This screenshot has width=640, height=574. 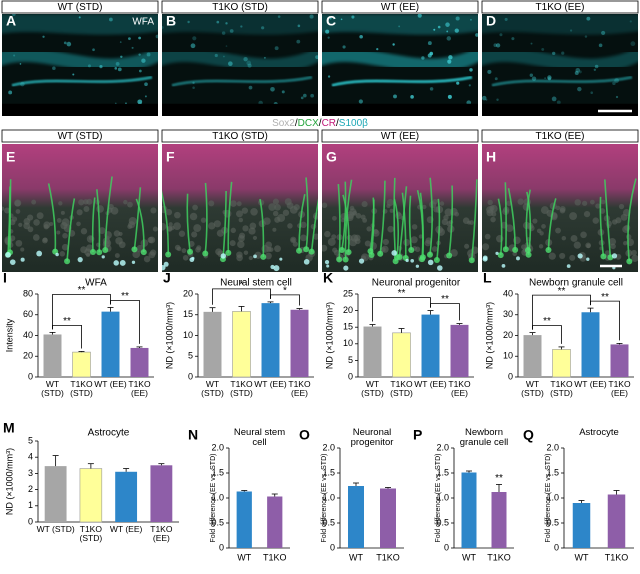 I want to click on panel-header: T1KO (STD), so click(x=240, y=7).